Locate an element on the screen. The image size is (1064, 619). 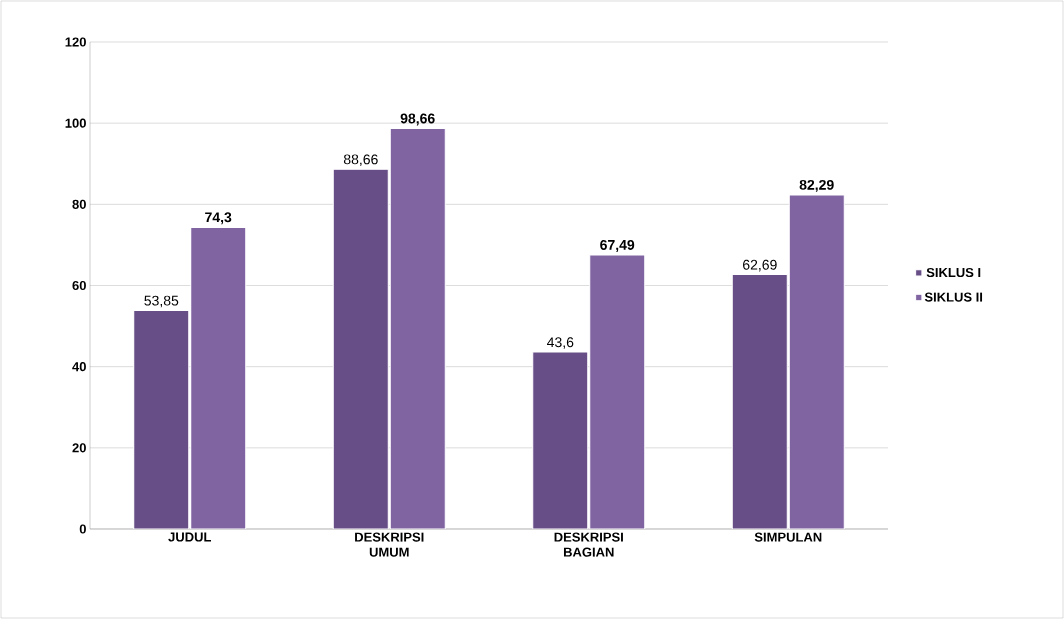
y-tick-label: 80 is located at coordinates (79, 204).